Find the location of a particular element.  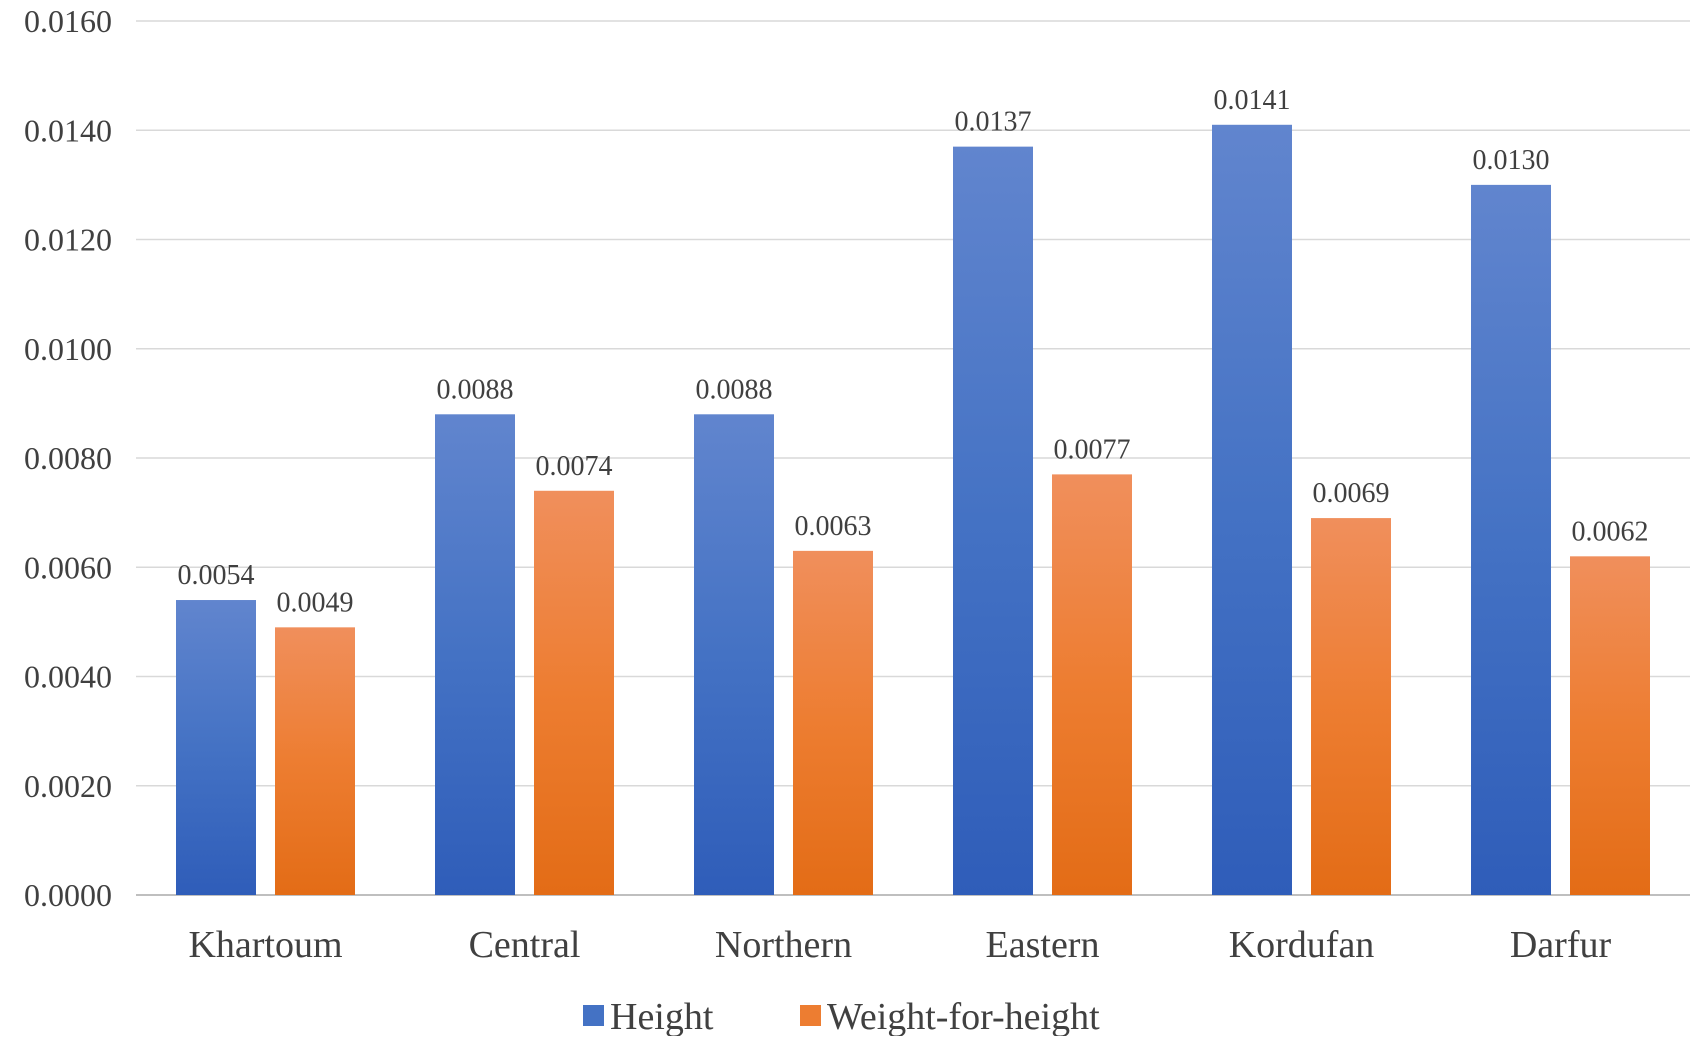

data-label: 0.0141 is located at coordinates (1252, 100).